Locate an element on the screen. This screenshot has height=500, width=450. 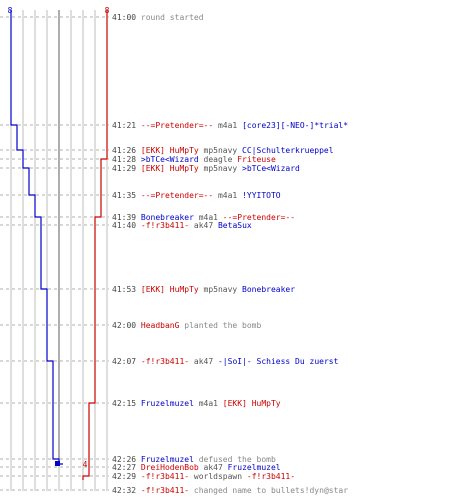
event-row: 42:27 DreiHodenBob ak47 Fruzelmuzel is located at coordinates (196, 467).